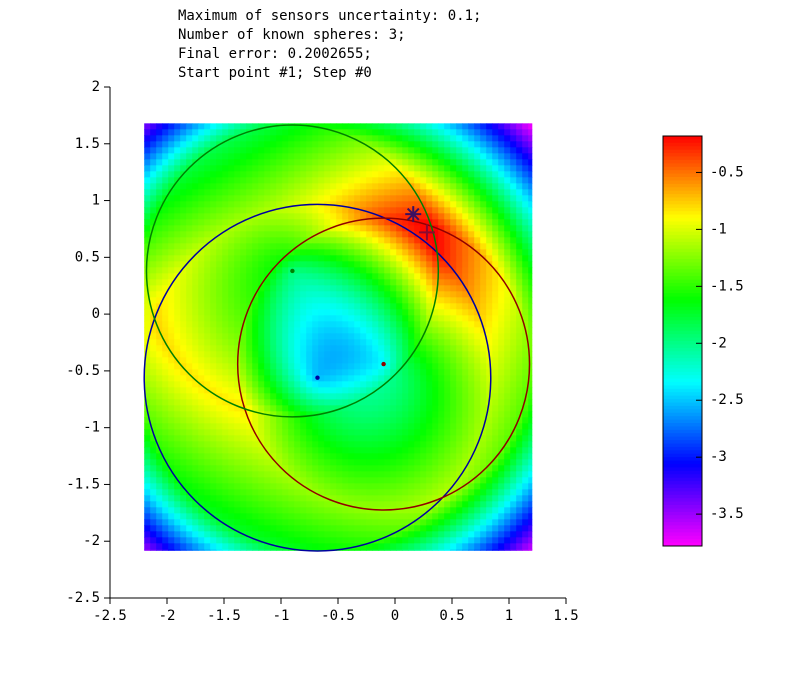 The height and width of the screenshot is (683, 798). I want to click on y-tick-label: -2.5, so click(83, 598).